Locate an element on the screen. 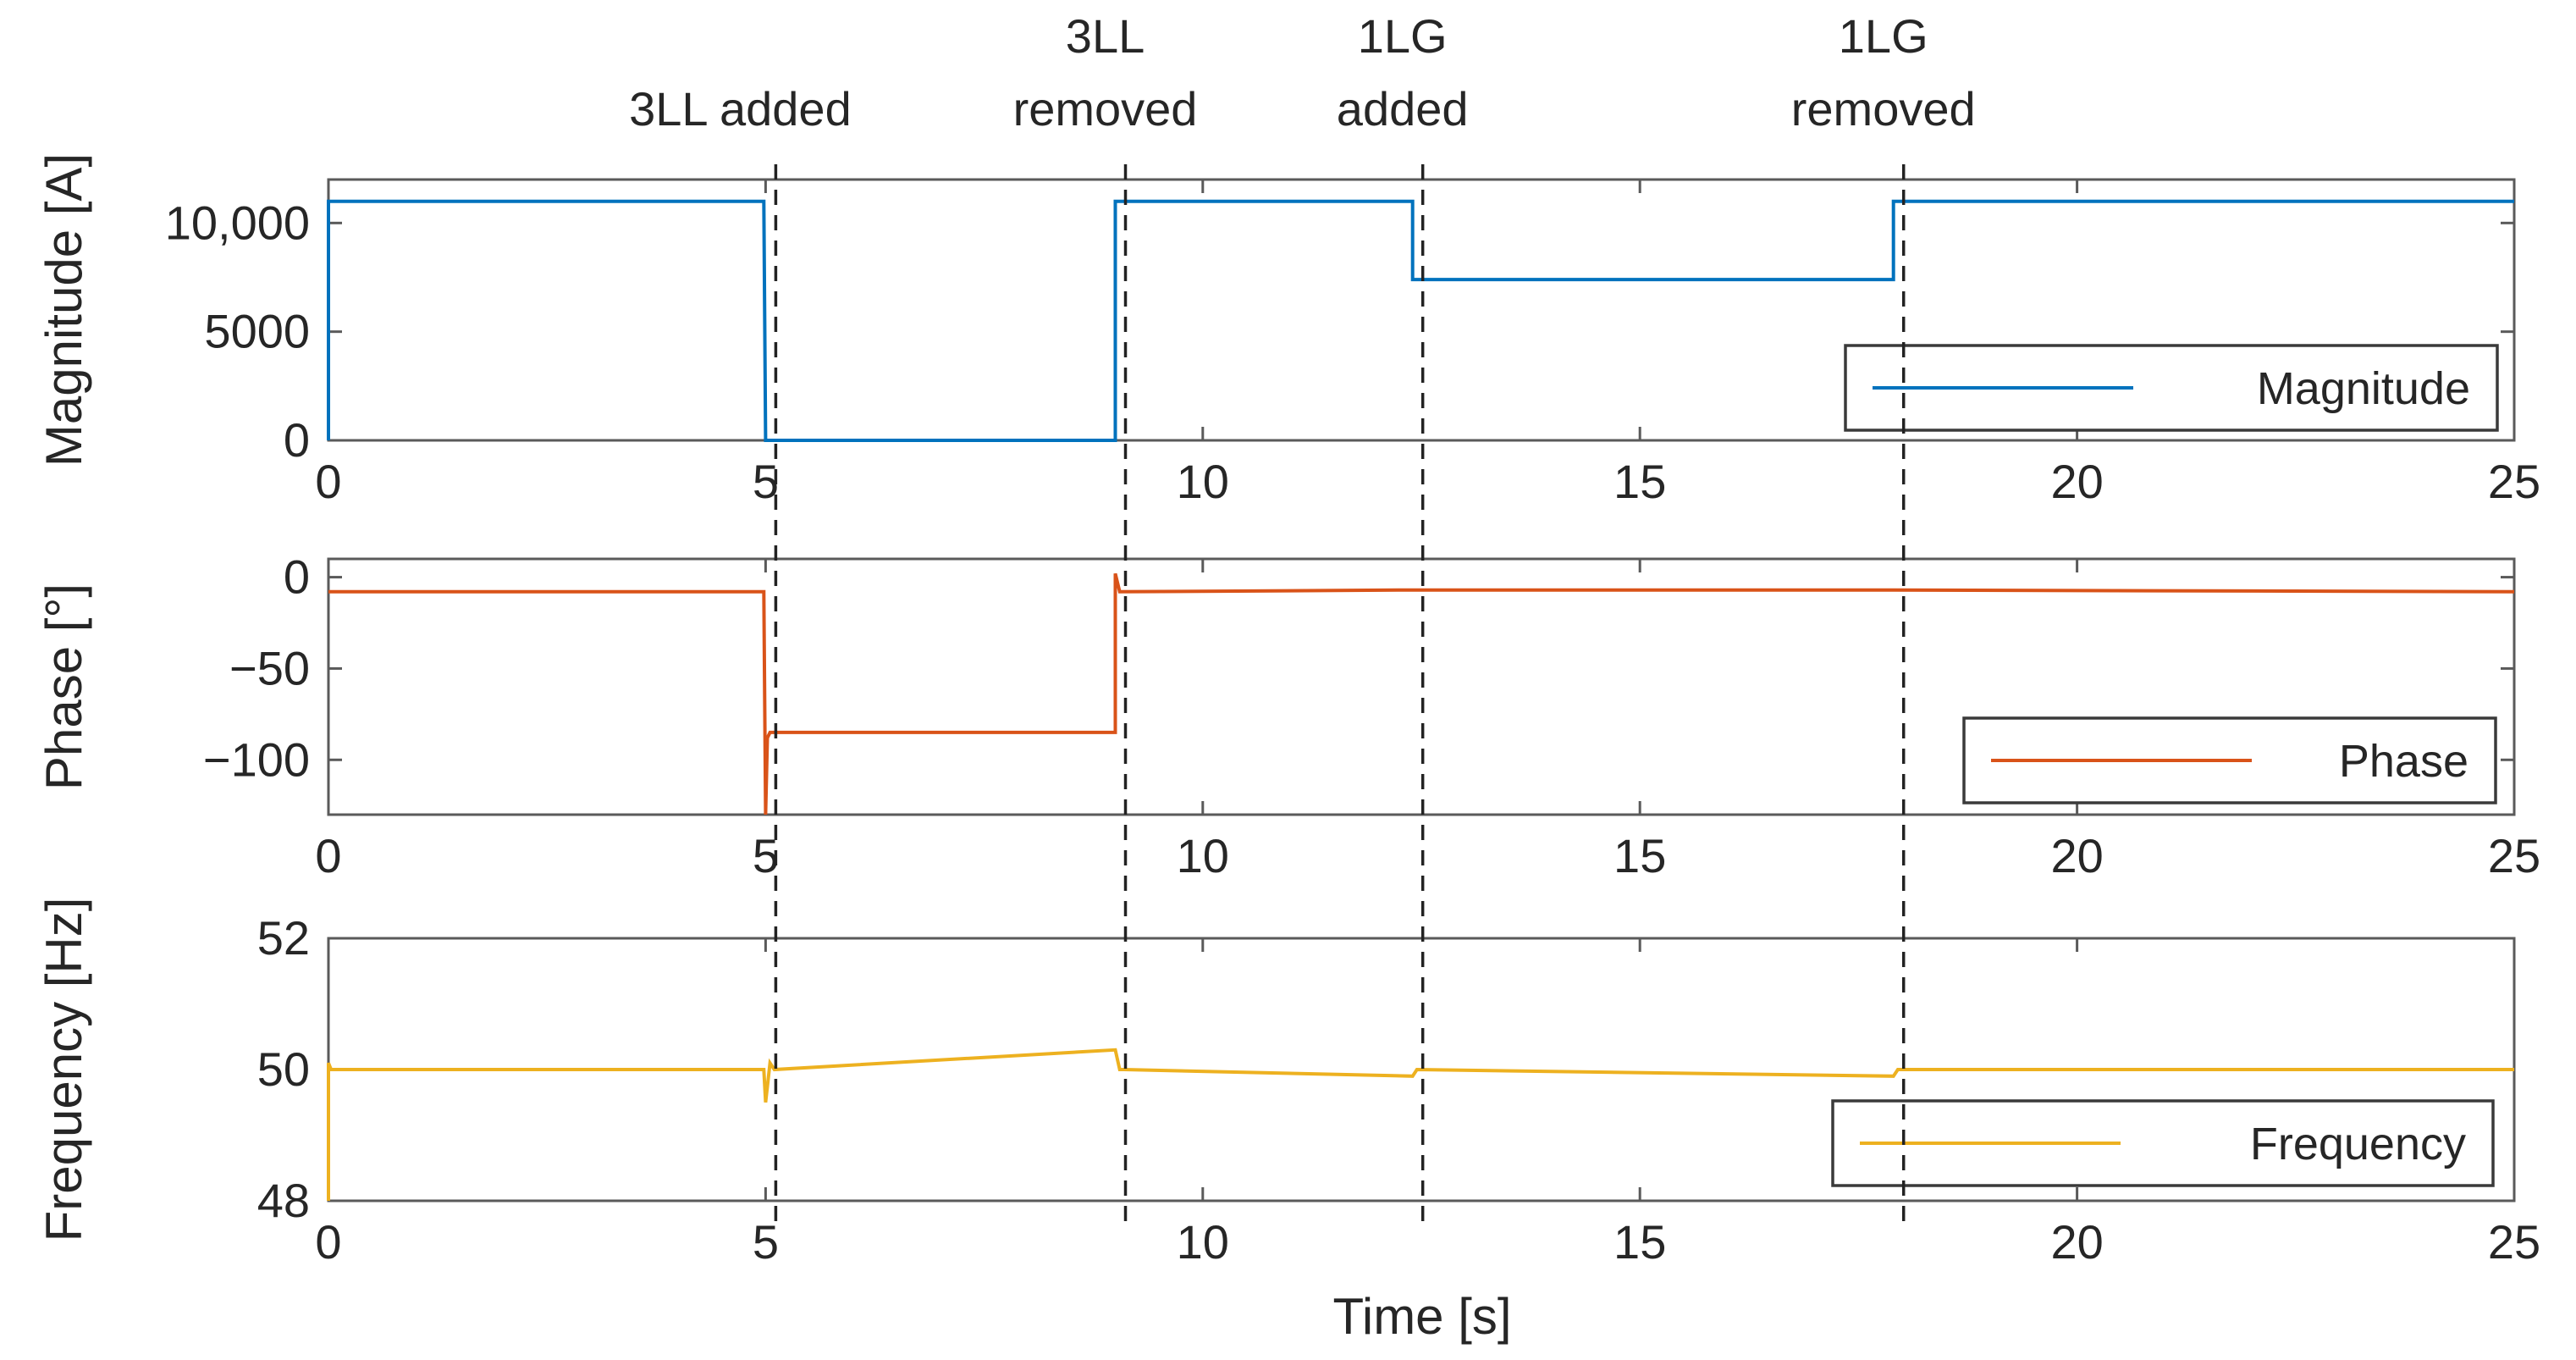 The image size is (2576, 1360). event-label: added is located at coordinates (1403, 108).